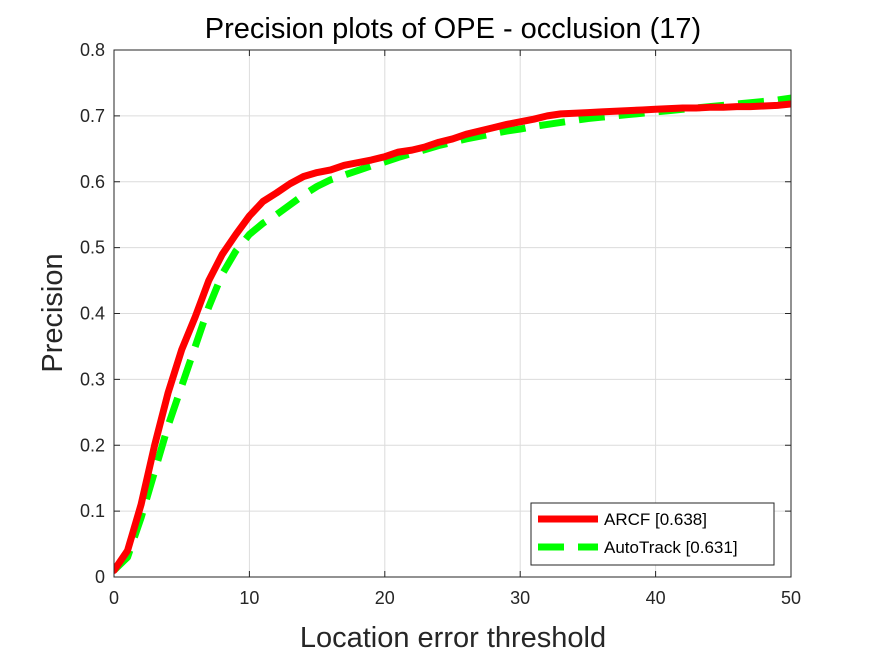 The height and width of the screenshot is (656, 875). Describe the element at coordinates (92, 379) in the screenshot. I see `y-tick-label: 0.3` at that location.